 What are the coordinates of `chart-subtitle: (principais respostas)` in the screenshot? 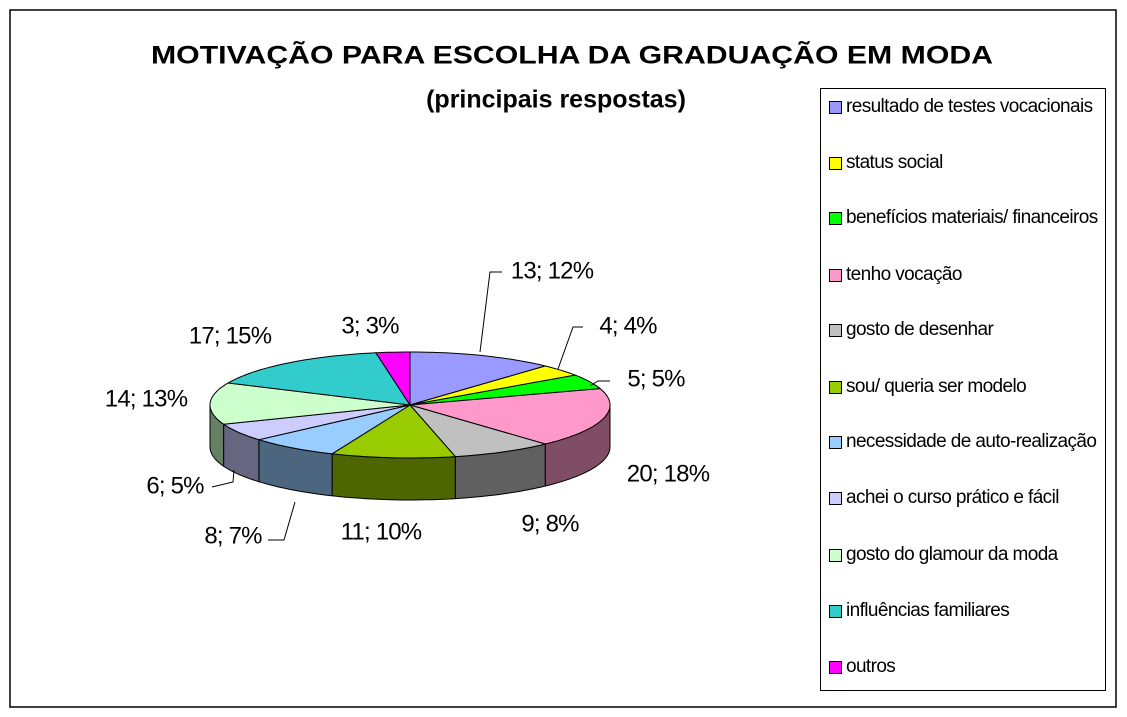 It's located at (556, 100).